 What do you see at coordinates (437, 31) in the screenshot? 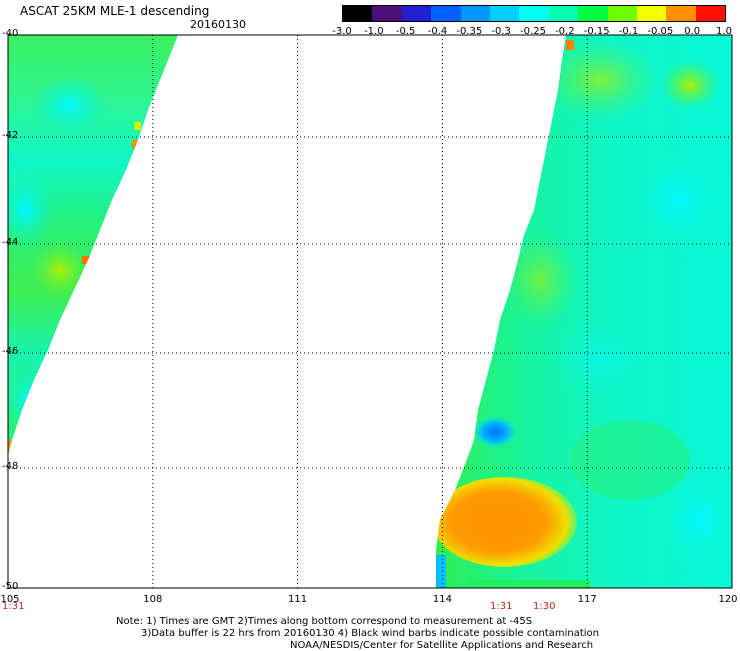
I see `color-bar-label: -0.4` at bounding box center [437, 31].